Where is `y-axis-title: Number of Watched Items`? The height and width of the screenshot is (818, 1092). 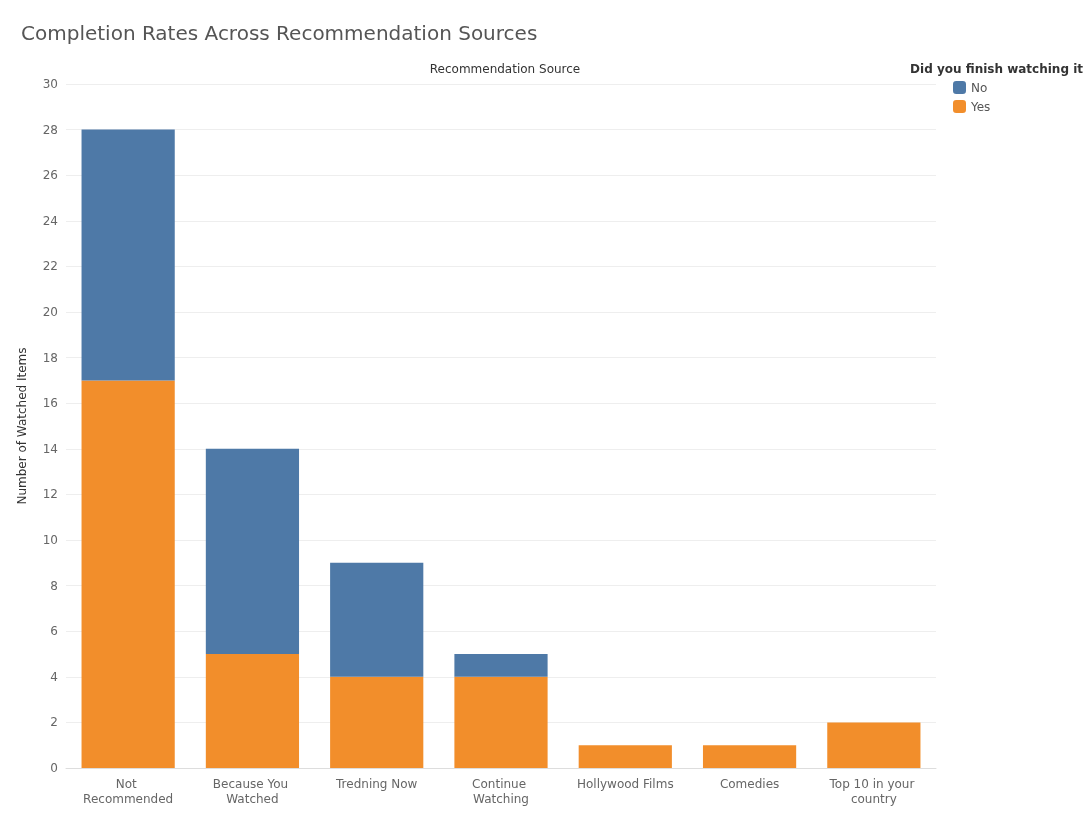 y-axis-title: Number of Watched Items is located at coordinates (22, 426).